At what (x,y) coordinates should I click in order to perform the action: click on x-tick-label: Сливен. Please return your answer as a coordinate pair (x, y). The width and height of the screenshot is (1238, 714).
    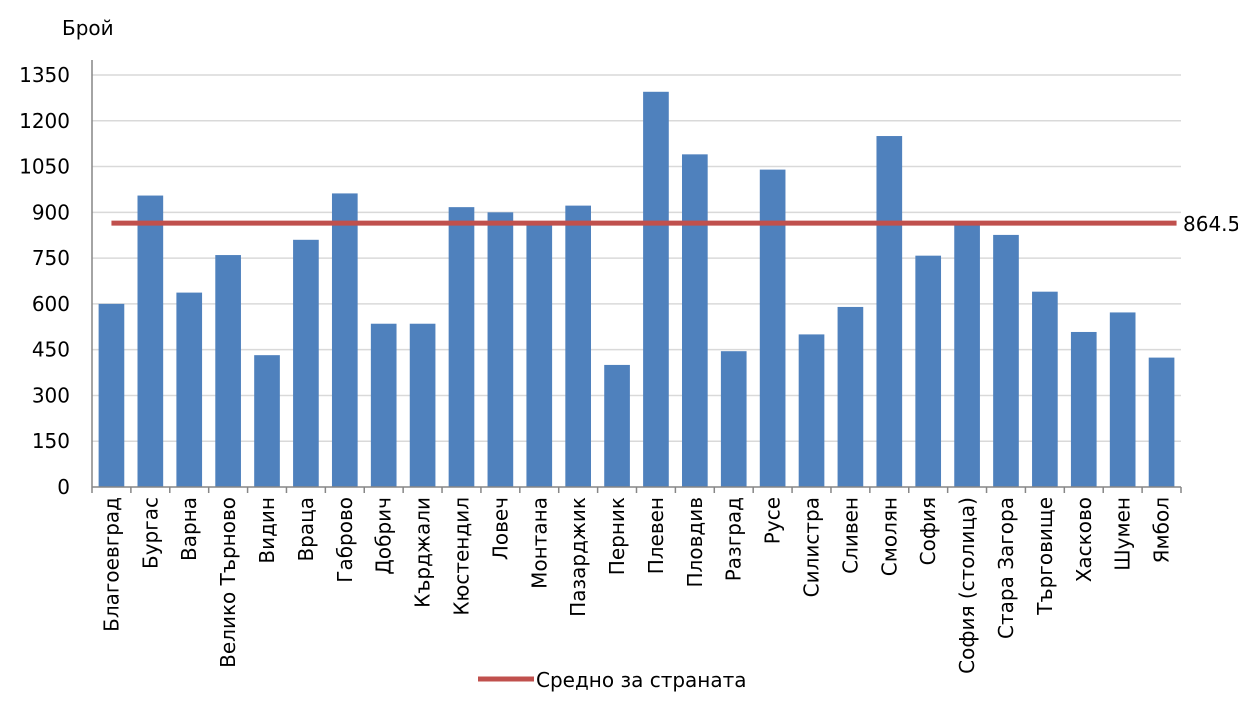
    Looking at the image, I should click on (850, 535).